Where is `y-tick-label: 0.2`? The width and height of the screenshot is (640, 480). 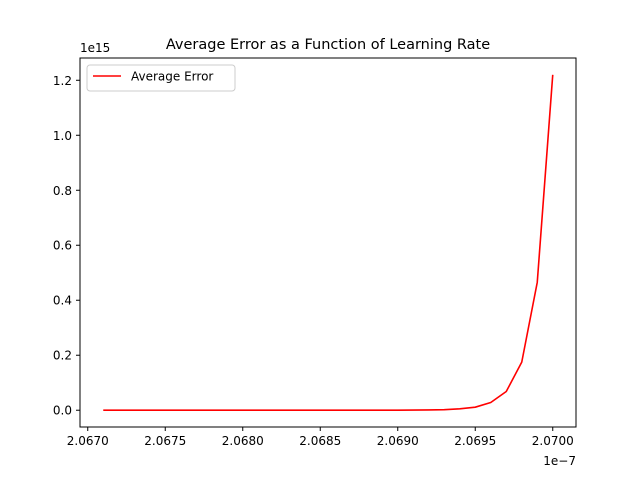
y-tick-label: 0.2 is located at coordinates (62, 356).